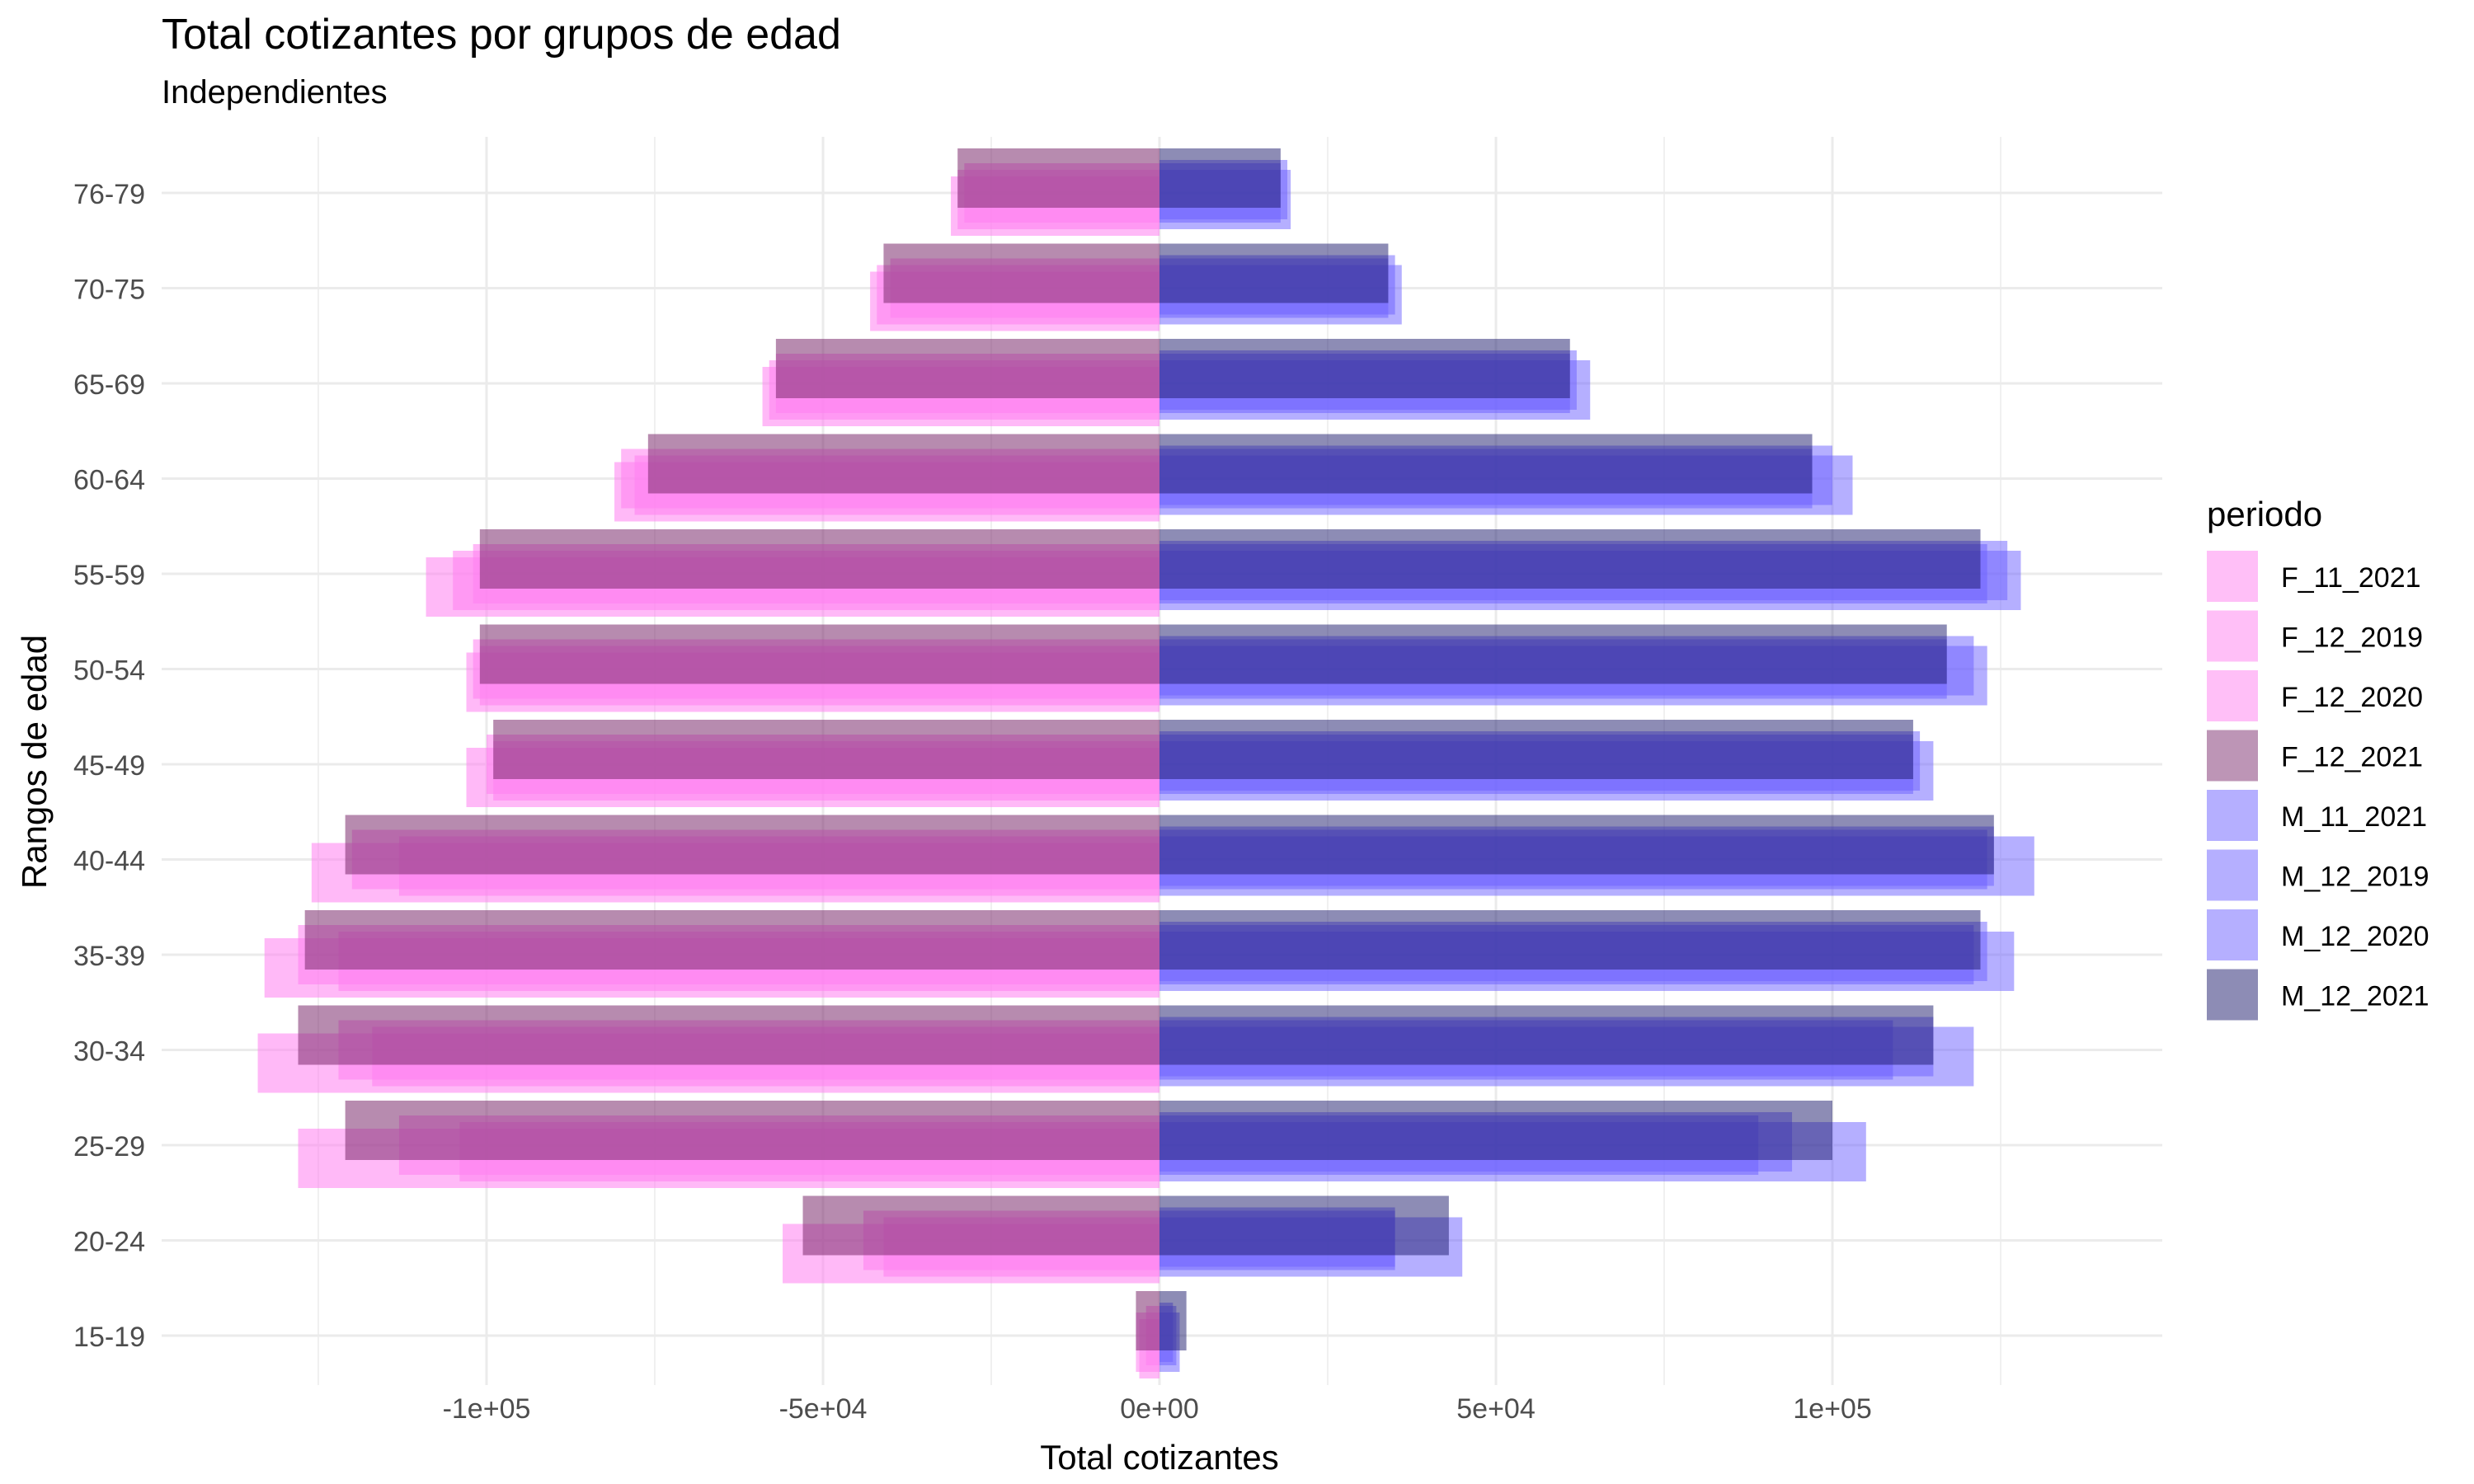  I want to click on y-tick-label: 40-44, so click(109, 861).